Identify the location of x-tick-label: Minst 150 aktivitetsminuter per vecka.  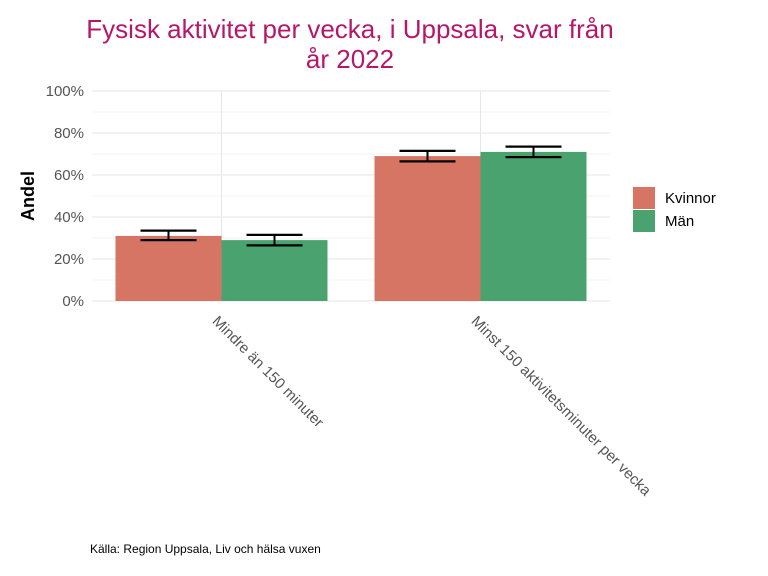
(561, 406).